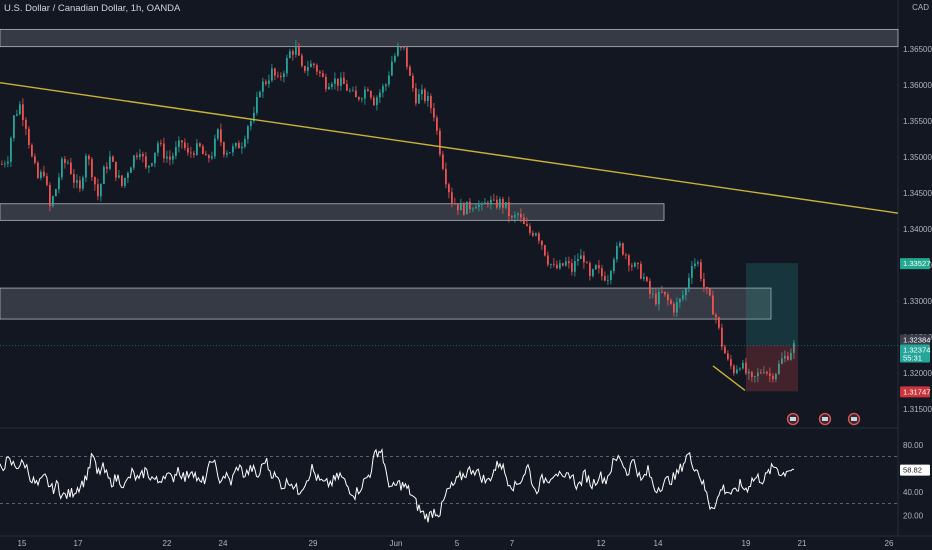 The width and height of the screenshot is (932, 550). Describe the element at coordinates (917, 301) in the screenshot. I see `price-tick-label: 1.33000` at that location.